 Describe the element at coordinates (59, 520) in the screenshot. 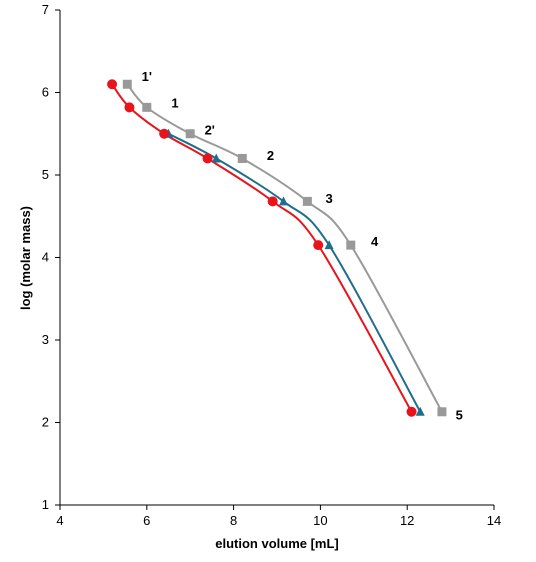

I see `x-tick-label: 4` at that location.